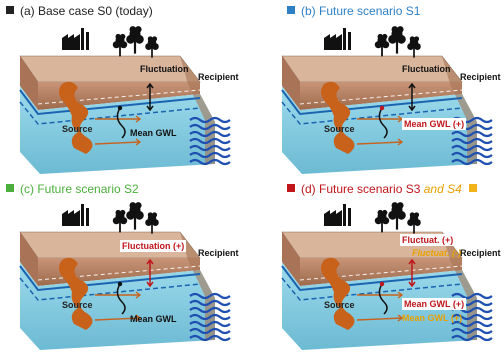 The width and height of the screenshot is (504, 355). What do you see at coordinates (72, 189) in the screenshot?
I see `panel-c-title: (c) Future scenario S2` at bounding box center [72, 189].